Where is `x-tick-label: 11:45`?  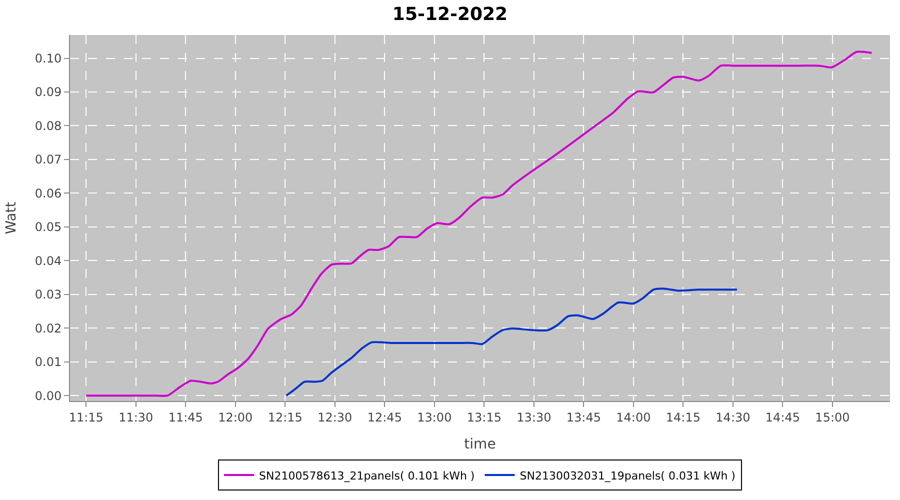 x-tick-label: 11:45 is located at coordinates (185, 417).